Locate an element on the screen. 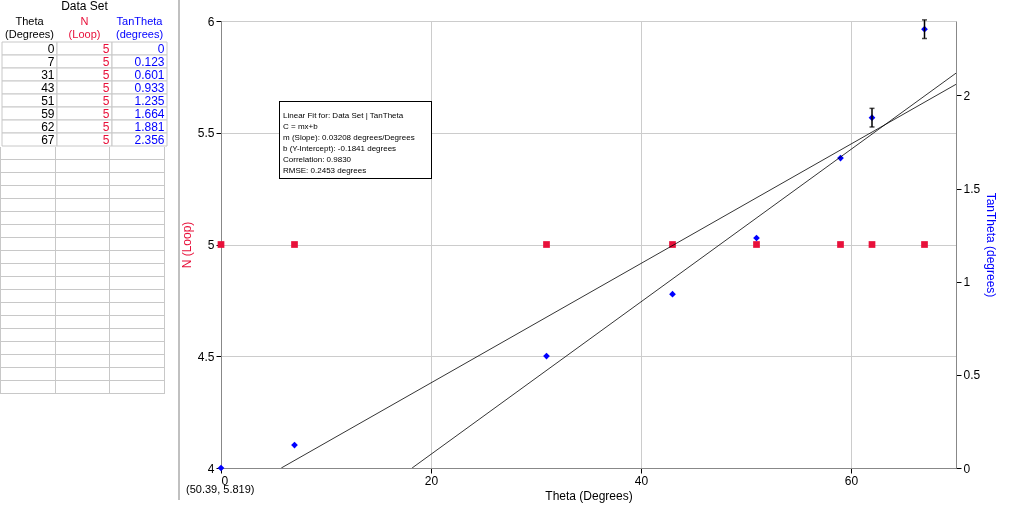 The height and width of the screenshot is (506, 1024). x-tick-label: 40 is located at coordinates (641, 480).